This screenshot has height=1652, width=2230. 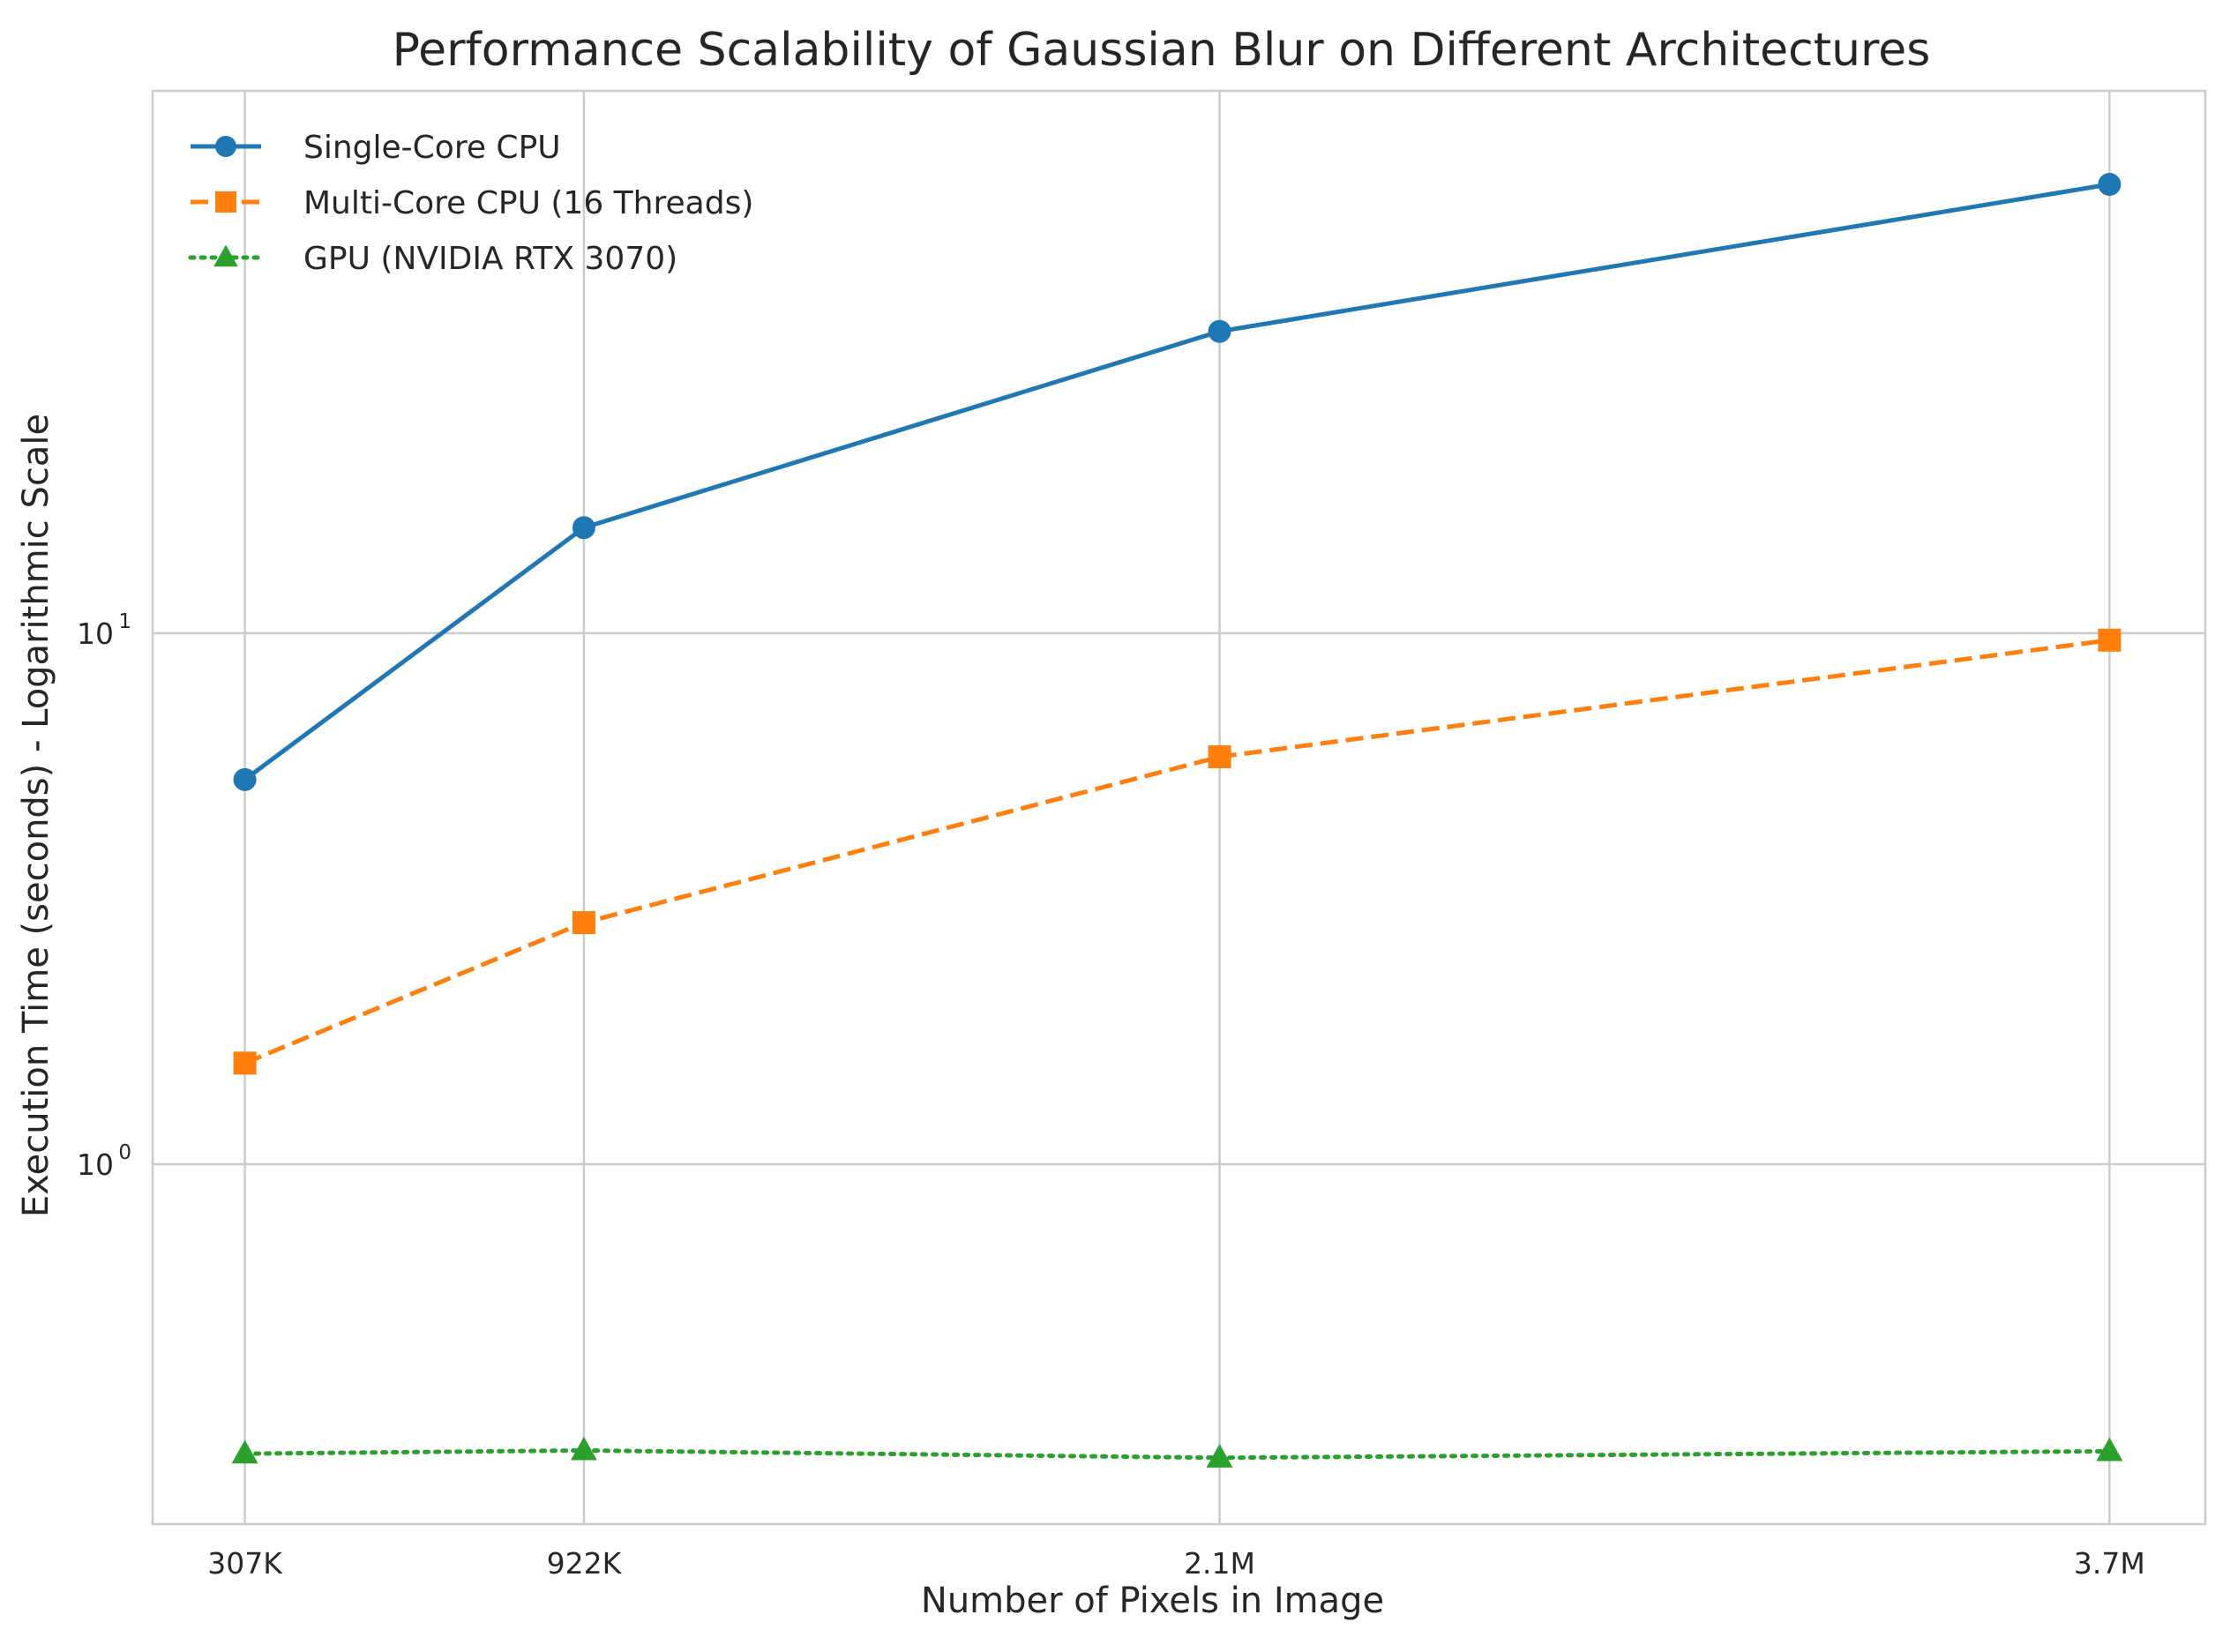 What do you see at coordinates (2110, 1563) in the screenshot?
I see `x-tick-label: 3.7M` at bounding box center [2110, 1563].